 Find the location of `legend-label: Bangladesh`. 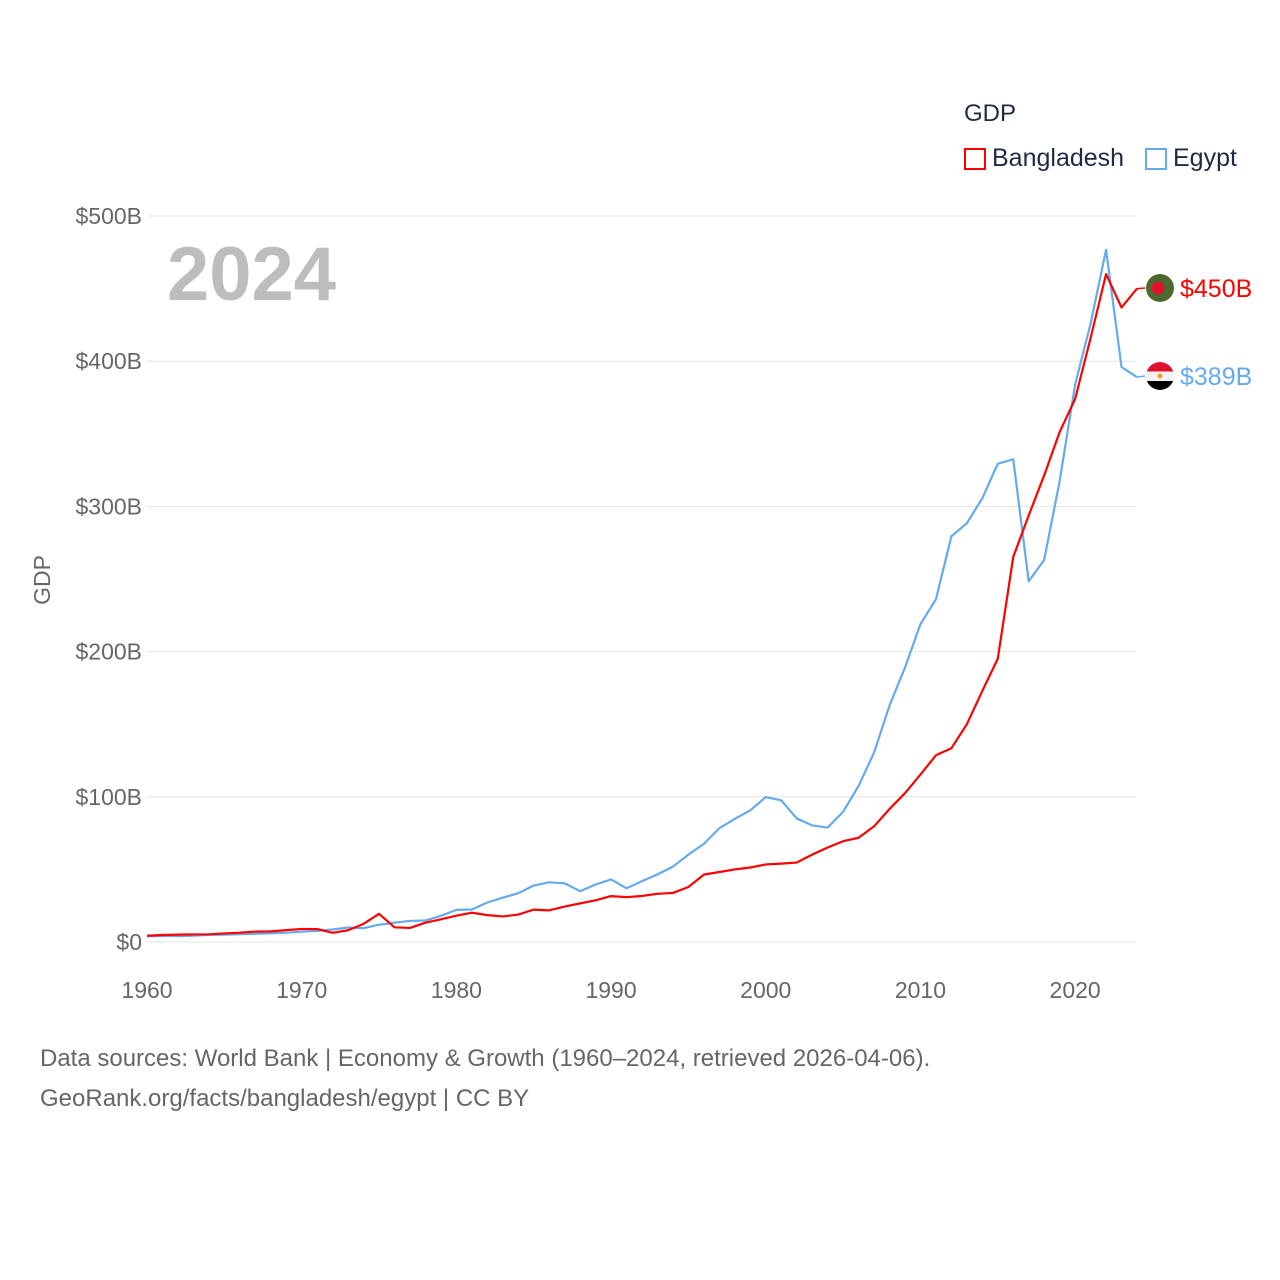

legend-label: Bangladesh is located at coordinates (1058, 158).